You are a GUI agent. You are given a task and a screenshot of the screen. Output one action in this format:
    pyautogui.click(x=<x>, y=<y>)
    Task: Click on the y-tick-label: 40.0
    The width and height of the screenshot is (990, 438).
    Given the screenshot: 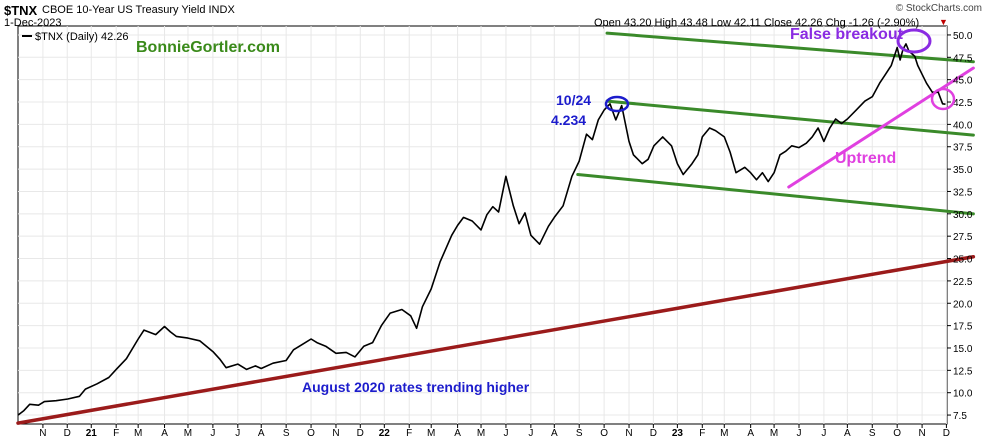 What is the action you would take?
    pyautogui.click(x=963, y=125)
    